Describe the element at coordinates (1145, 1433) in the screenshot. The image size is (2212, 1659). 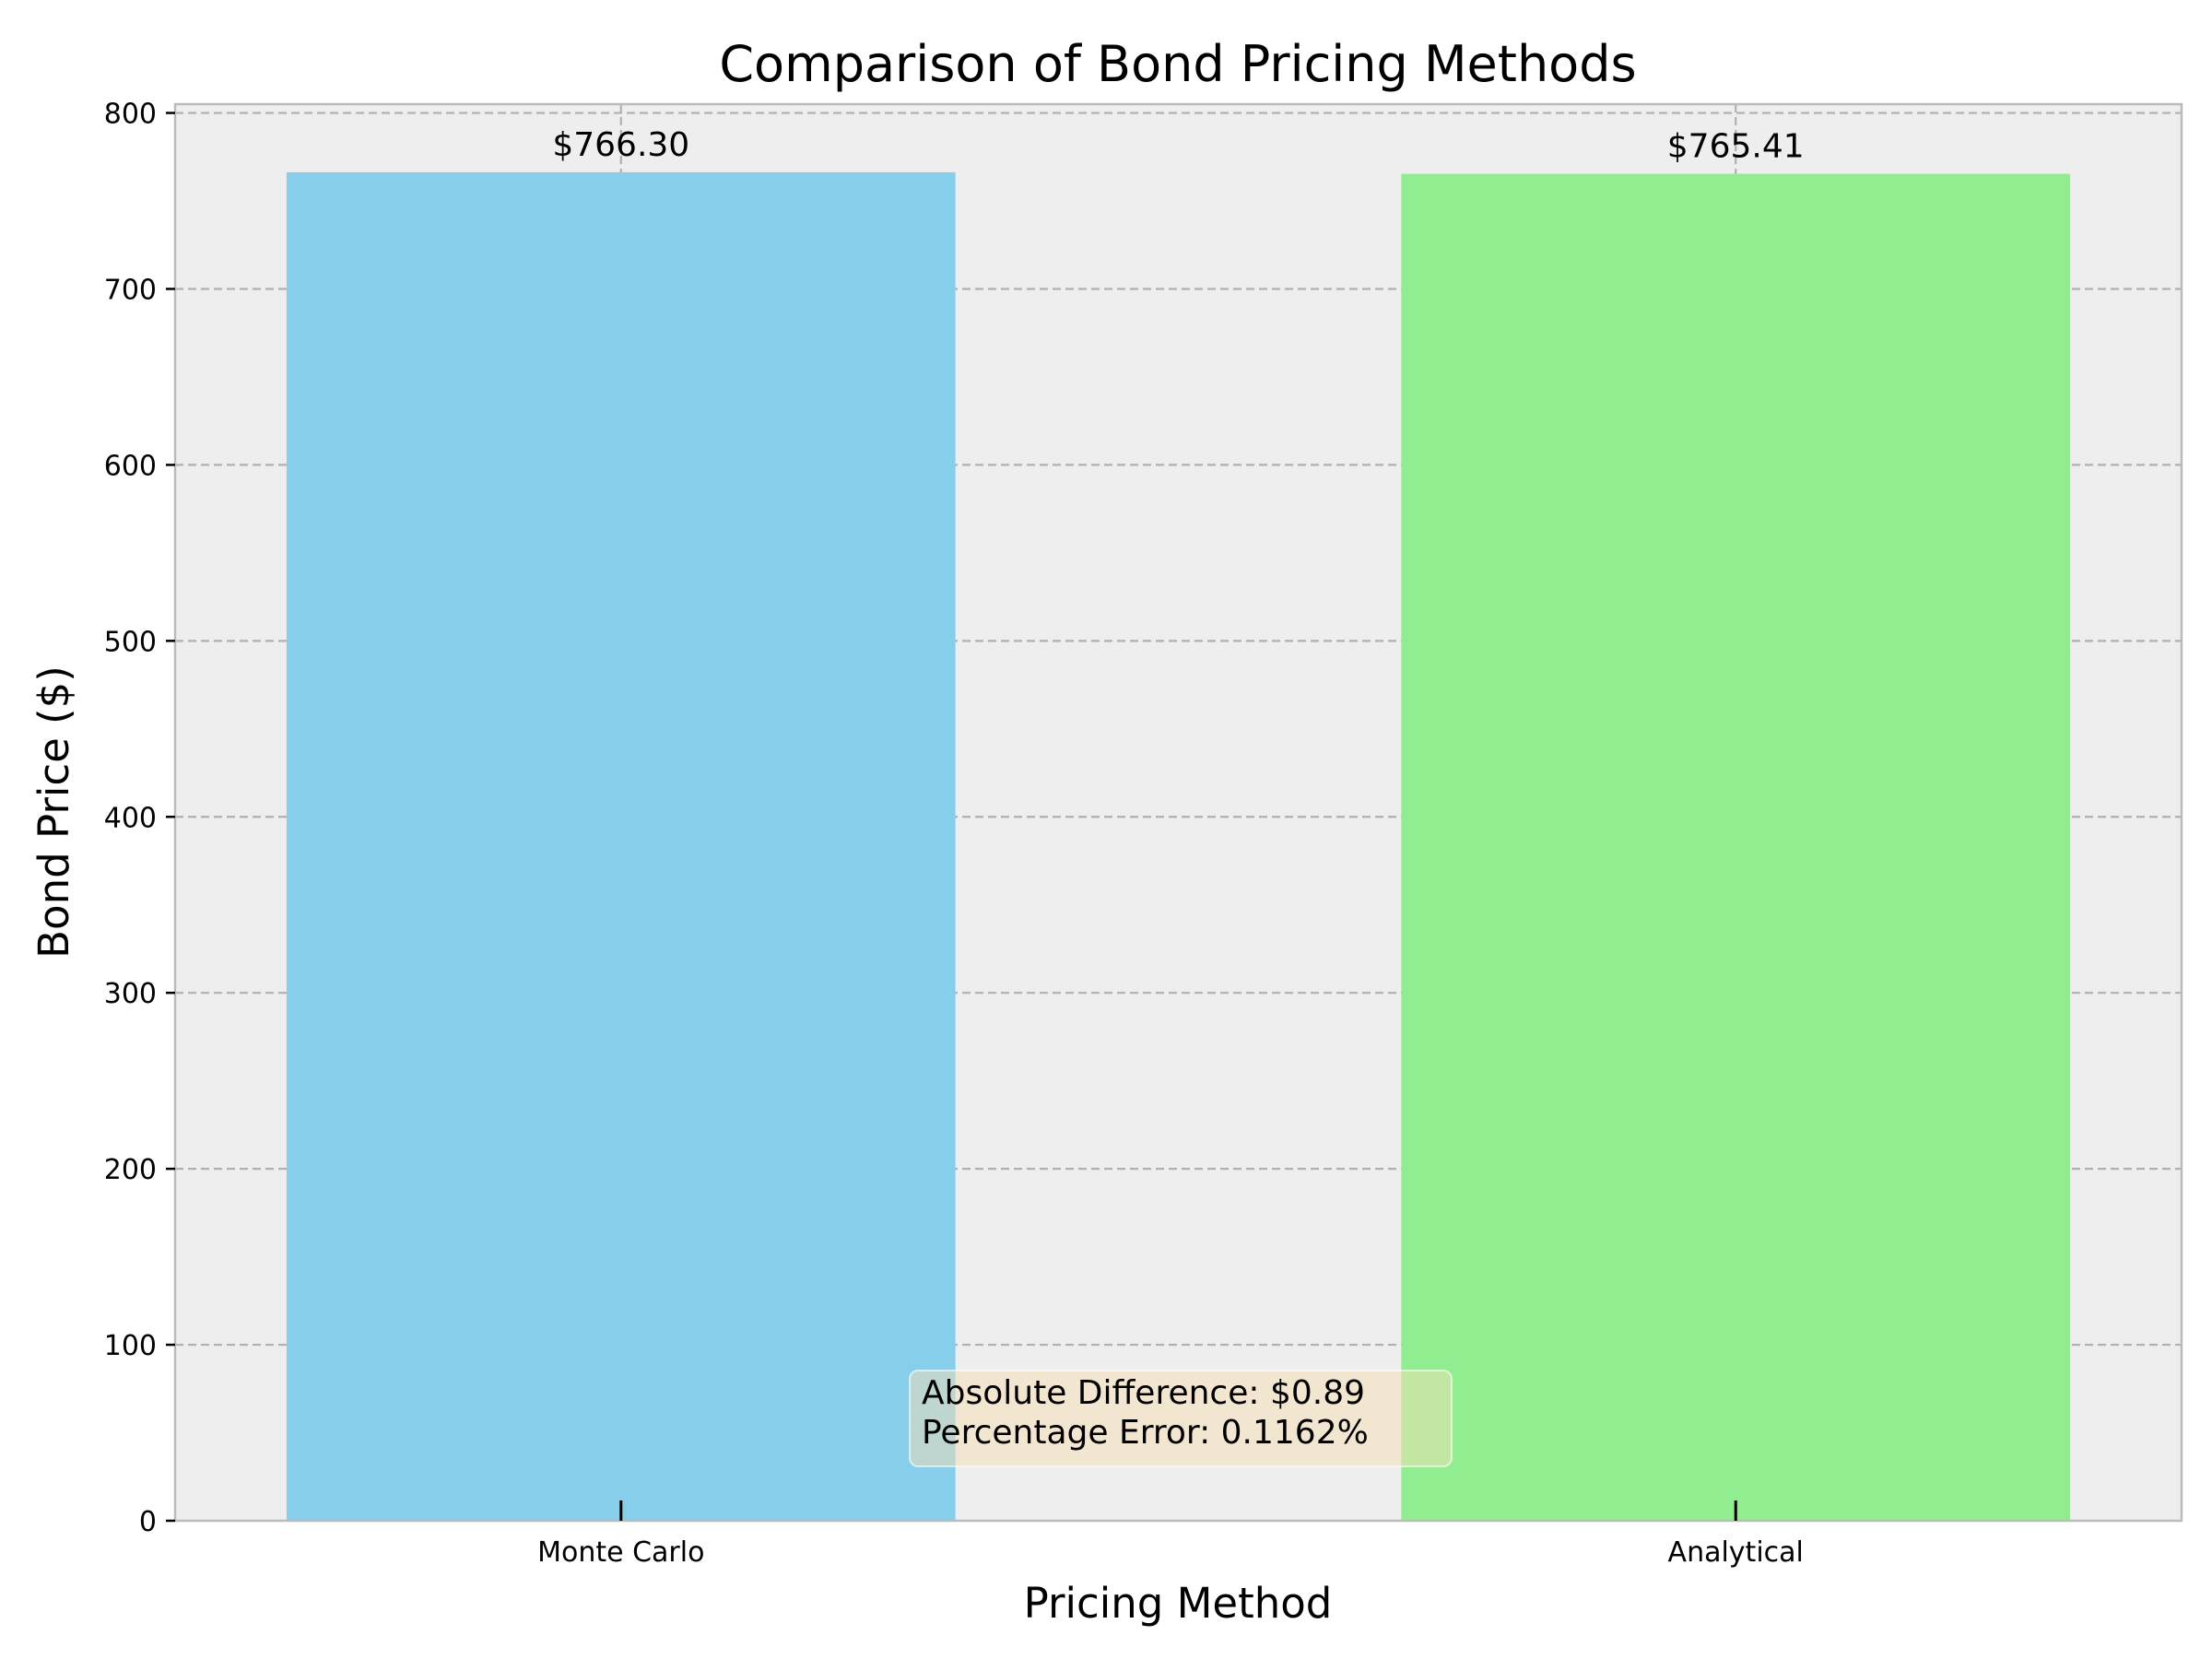
I see `annotation-line: Percentage Error: 0.1162%` at that location.